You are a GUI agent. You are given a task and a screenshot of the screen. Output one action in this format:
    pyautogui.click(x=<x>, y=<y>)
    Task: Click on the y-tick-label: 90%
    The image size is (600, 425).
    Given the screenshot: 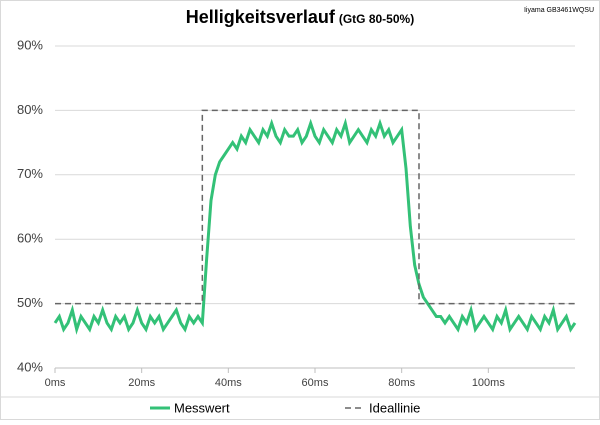 What is the action you would take?
    pyautogui.click(x=30, y=44)
    